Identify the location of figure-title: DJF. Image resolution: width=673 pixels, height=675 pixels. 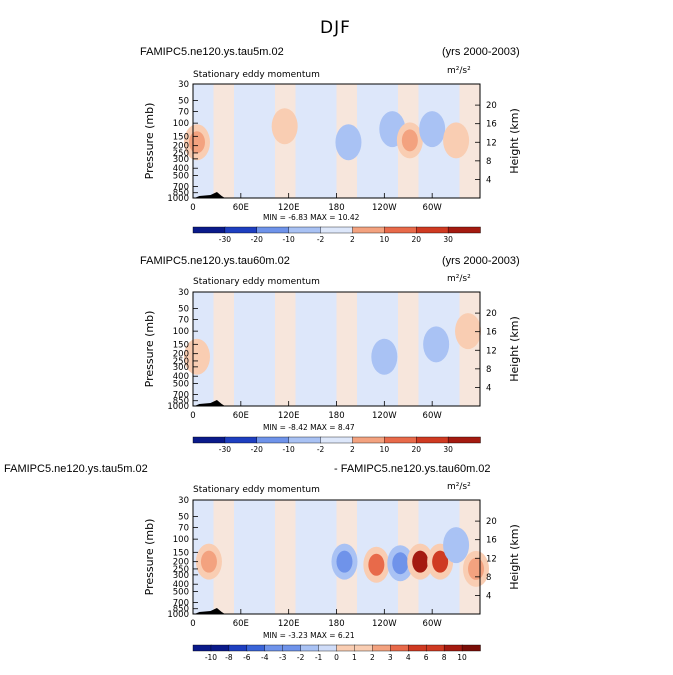
(335, 28).